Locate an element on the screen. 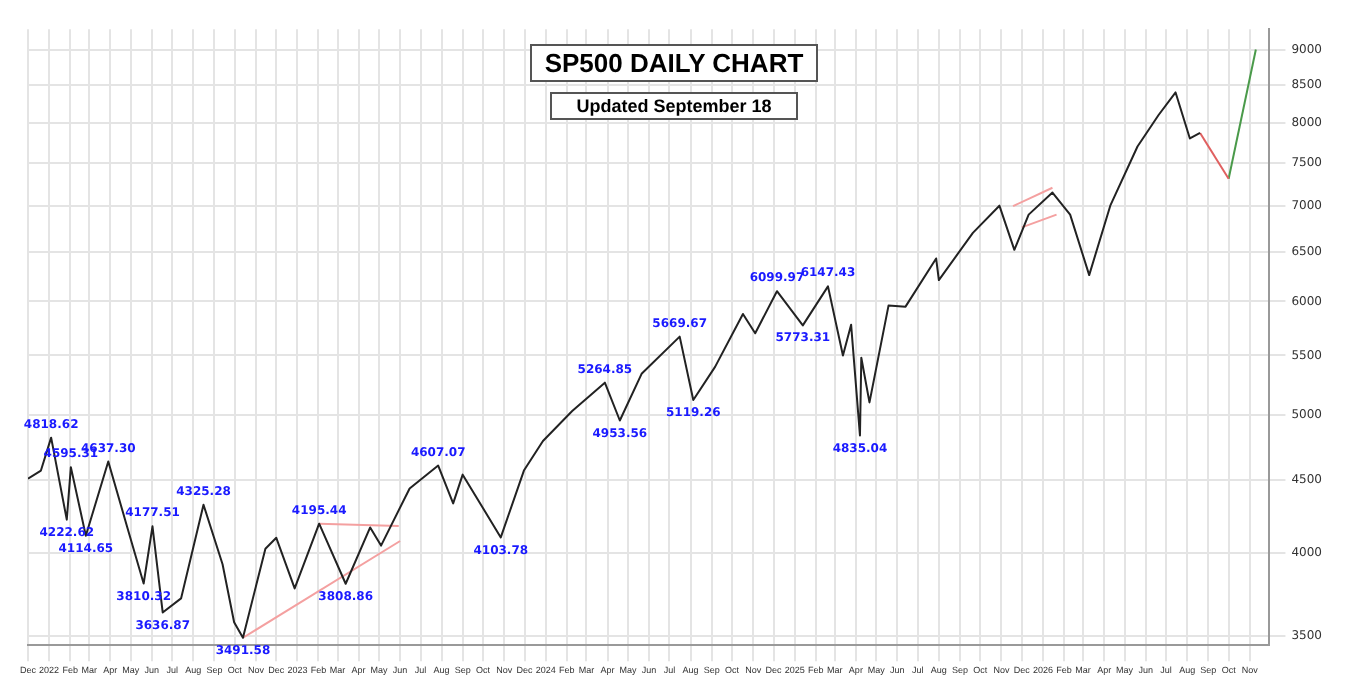 Image resolution: width=1348 pixels, height=700 pixels. text: SP500 DAILY CHART is located at coordinates (674, 63).